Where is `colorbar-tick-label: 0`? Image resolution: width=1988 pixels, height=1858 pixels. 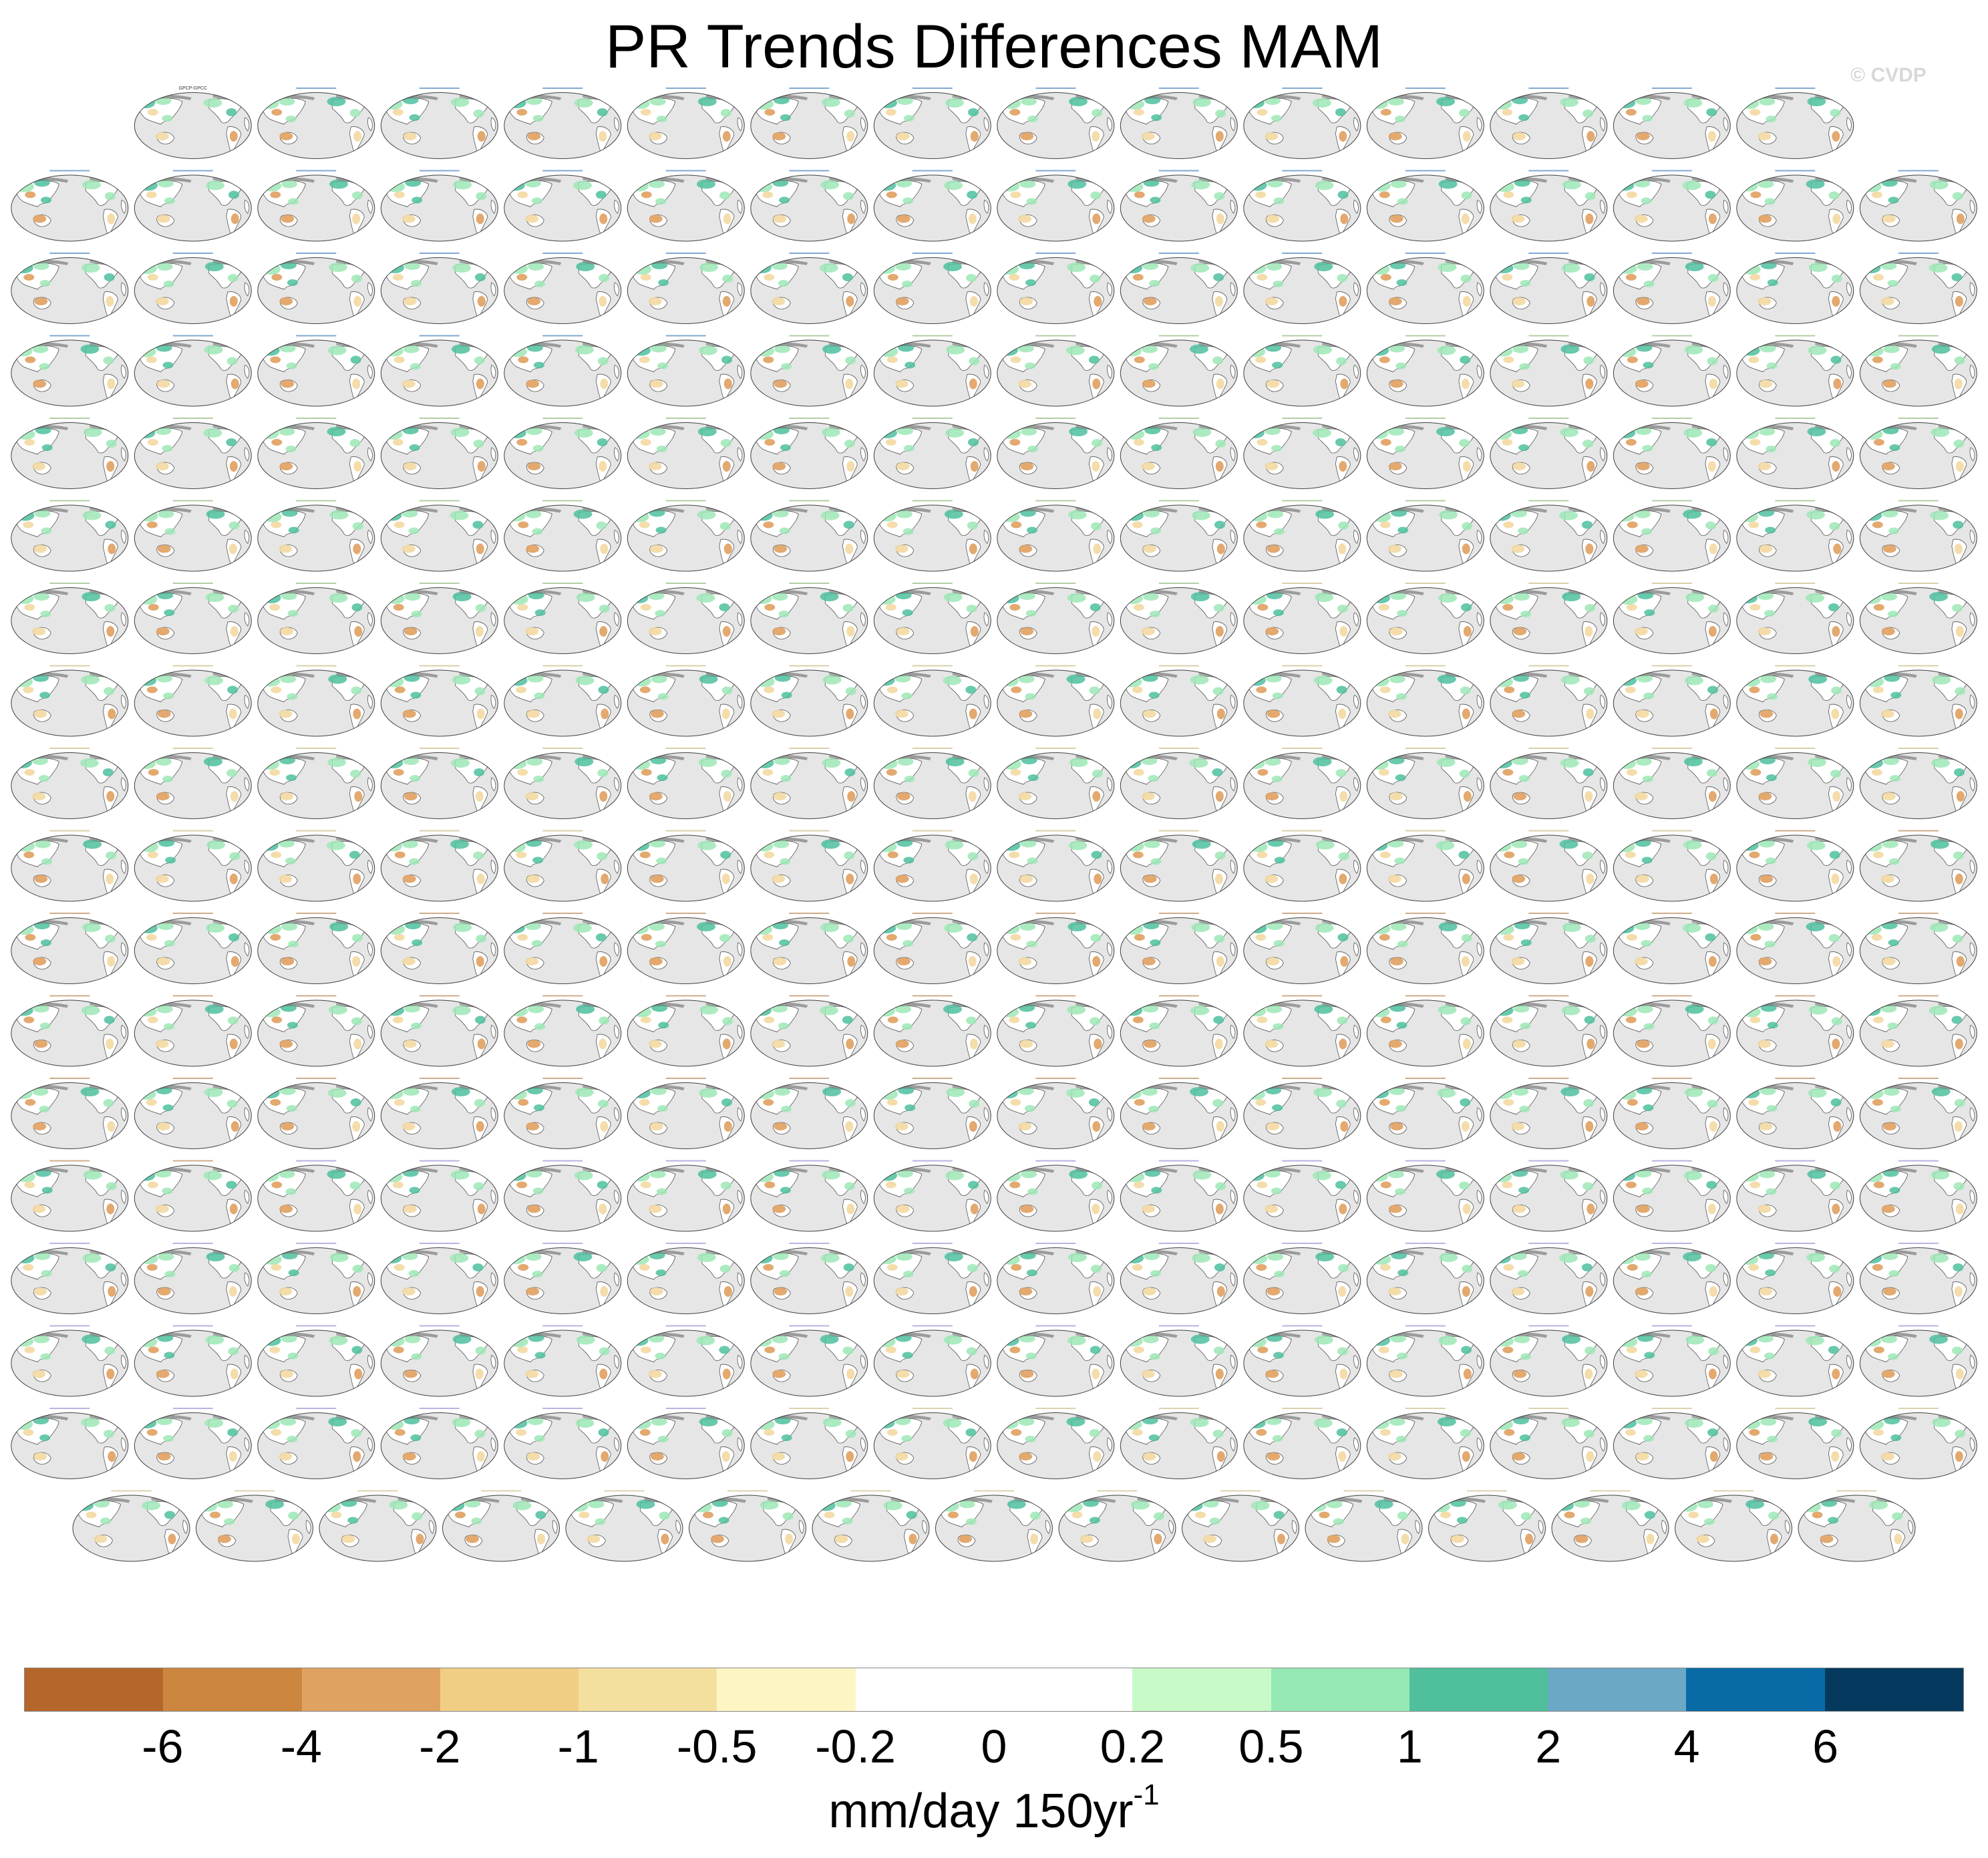 colorbar-tick-label: 0 is located at coordinates (994, 1746).